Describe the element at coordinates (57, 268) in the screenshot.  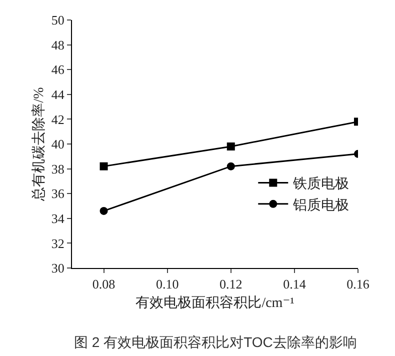
I see `y-tick-label: 30` at that location.